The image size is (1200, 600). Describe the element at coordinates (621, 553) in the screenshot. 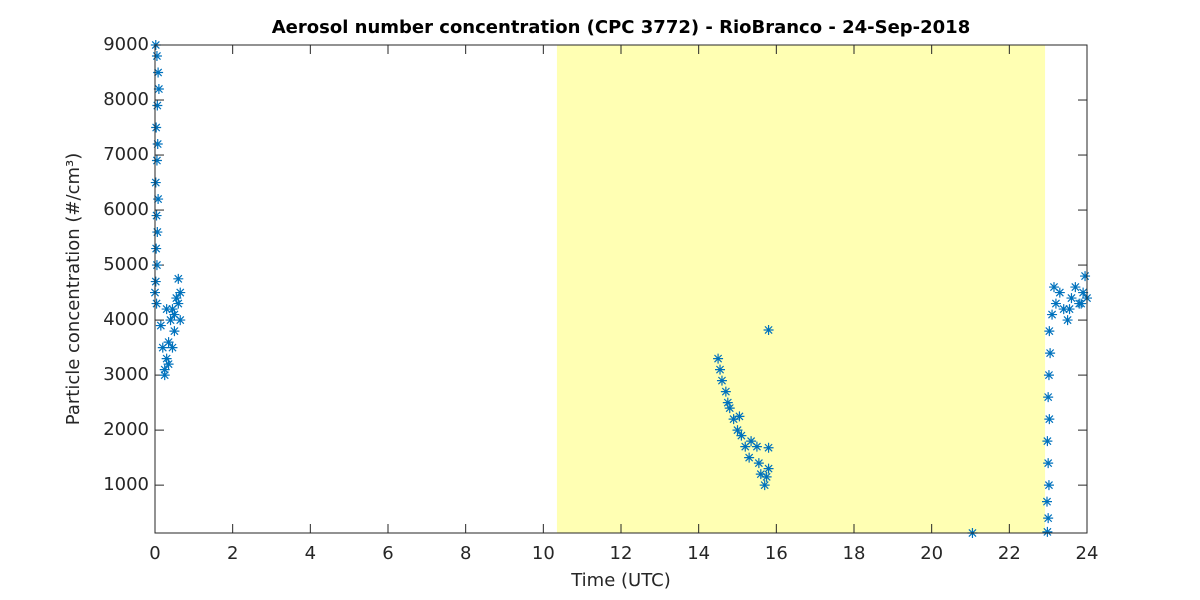

I see `x-tick-label: 12` at that location.